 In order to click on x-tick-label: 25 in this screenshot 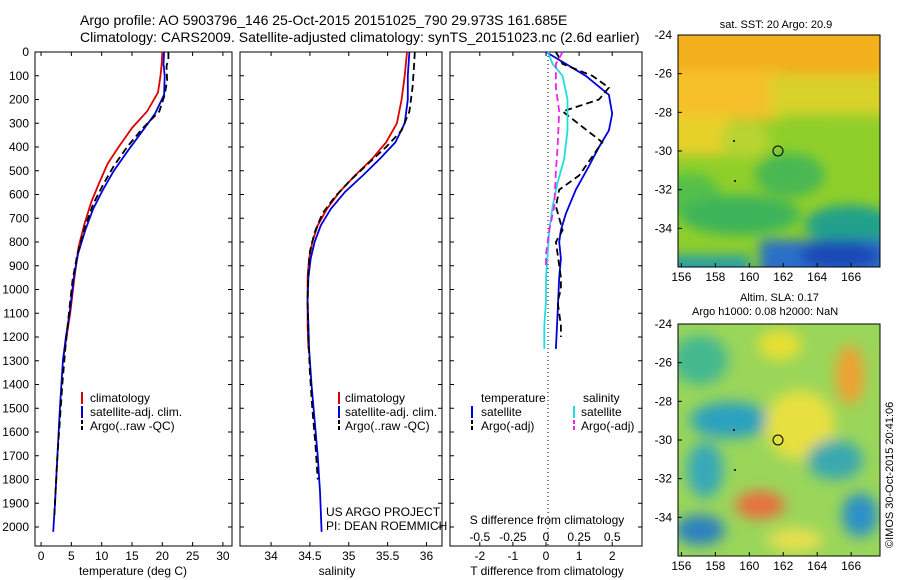, I will do `click(193, 556)`.